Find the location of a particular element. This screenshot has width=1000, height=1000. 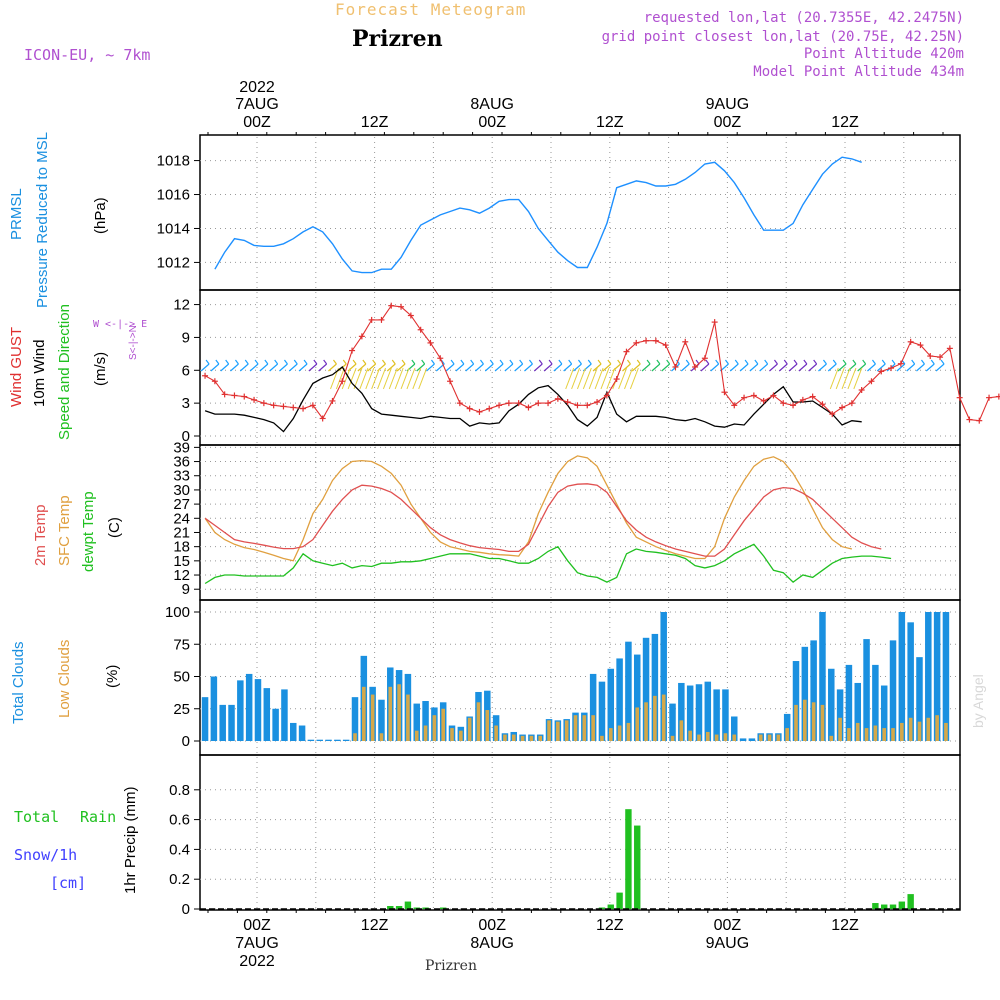

bottom-hour-label: 12Z is located at coordinates (845, 925).